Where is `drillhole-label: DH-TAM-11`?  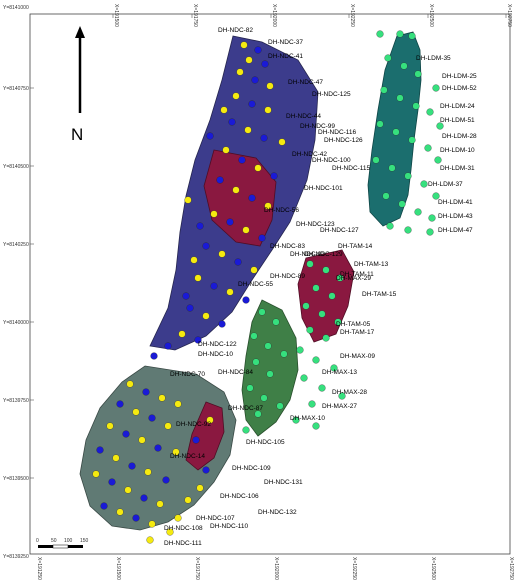
drillhole-label: DH-TAM-11 is located at coordinates (357, 274).